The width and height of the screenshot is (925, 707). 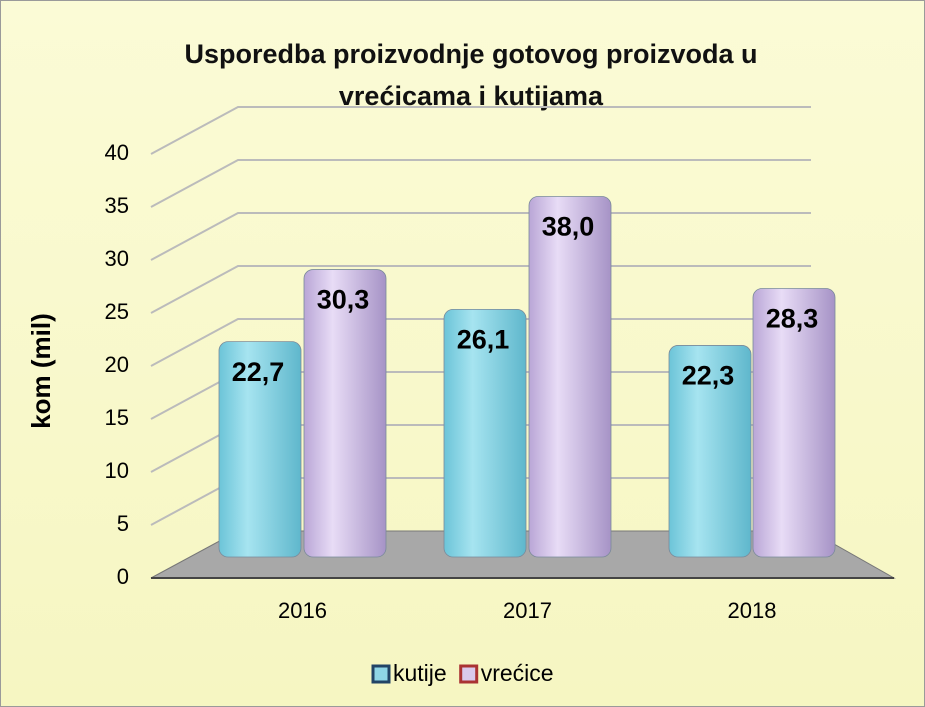 What do you see at coordinates (41, 371) in the screenshot?
I see `y-axis-title: kom (mil)` at bounding box center [41, 371].